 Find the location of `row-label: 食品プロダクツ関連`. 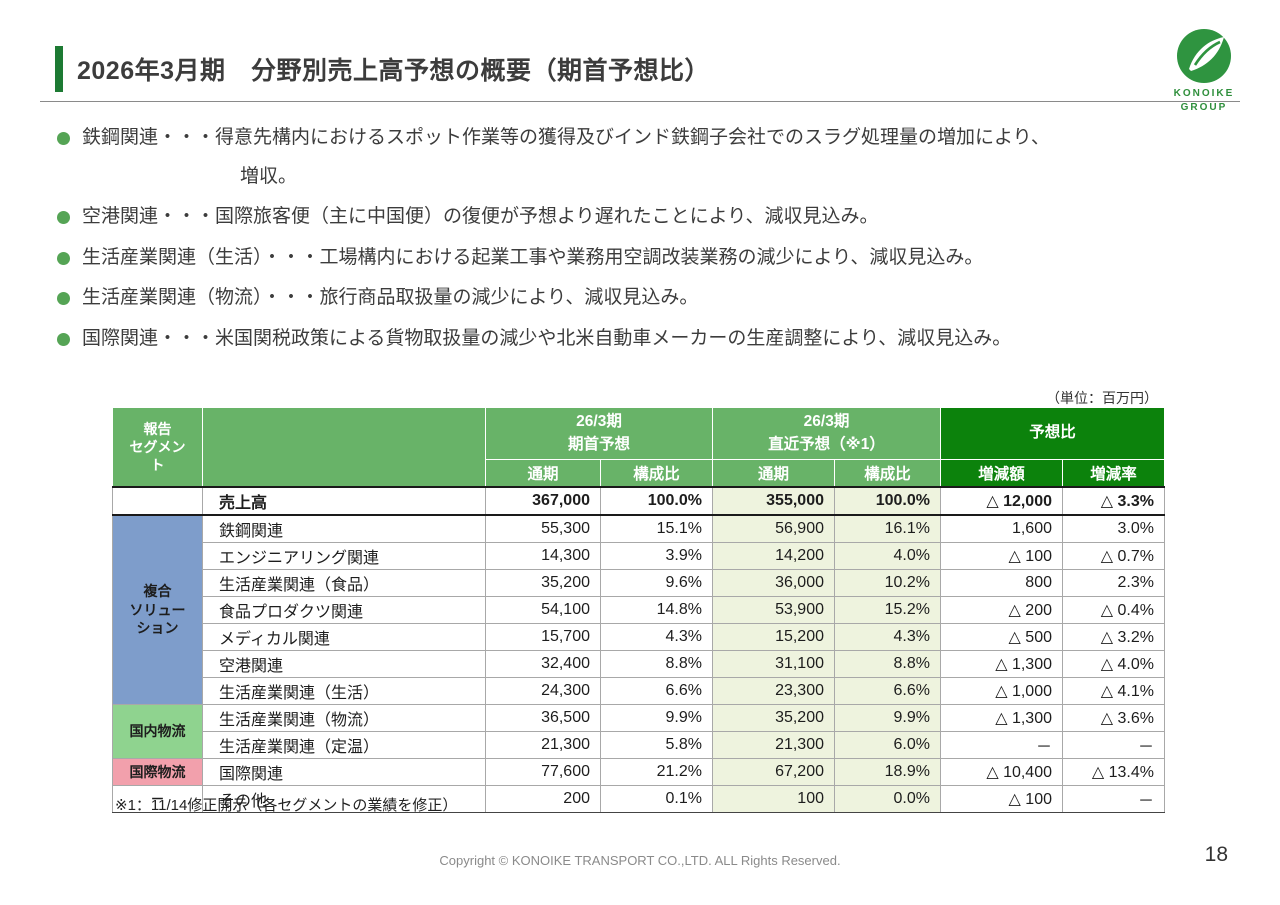

row-label: 食品プロダクツ関連 is located at coordinates (344, 610).